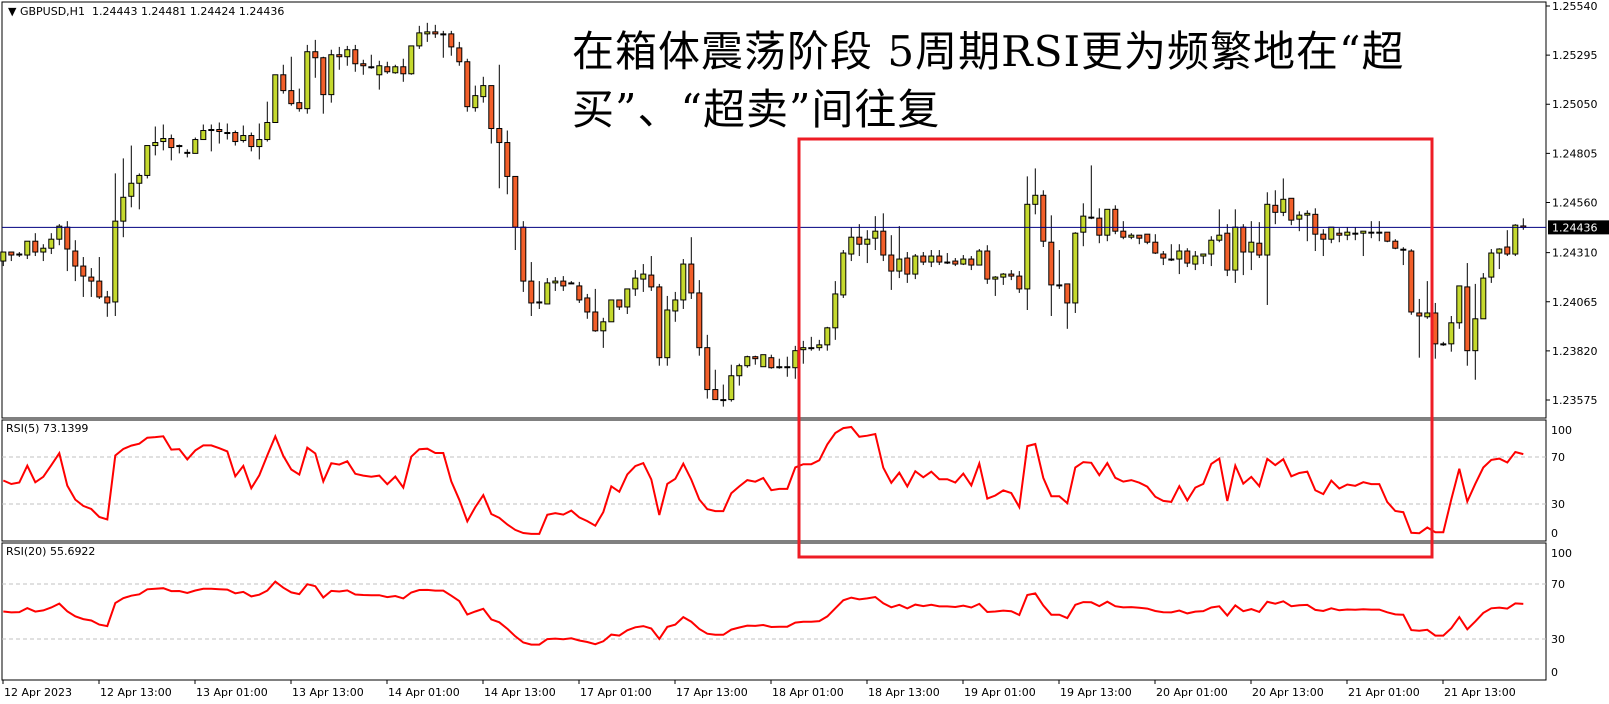 This screenshot has height=704, width=1609. Describe the element at coordinates (1575, 153) in the screenshot. I see `price-tick-label: 1.24805` at that location.